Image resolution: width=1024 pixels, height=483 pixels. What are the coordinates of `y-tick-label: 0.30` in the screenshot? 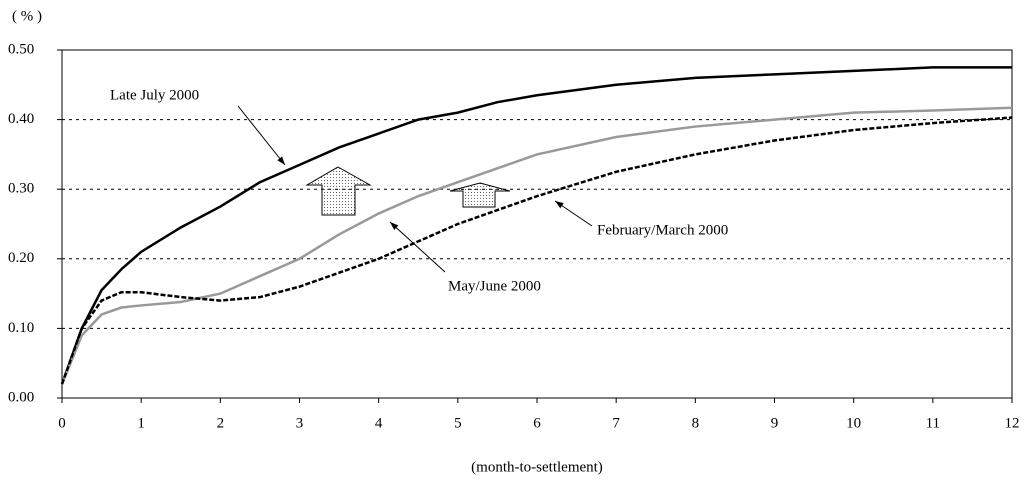 It's located at (21, 189).